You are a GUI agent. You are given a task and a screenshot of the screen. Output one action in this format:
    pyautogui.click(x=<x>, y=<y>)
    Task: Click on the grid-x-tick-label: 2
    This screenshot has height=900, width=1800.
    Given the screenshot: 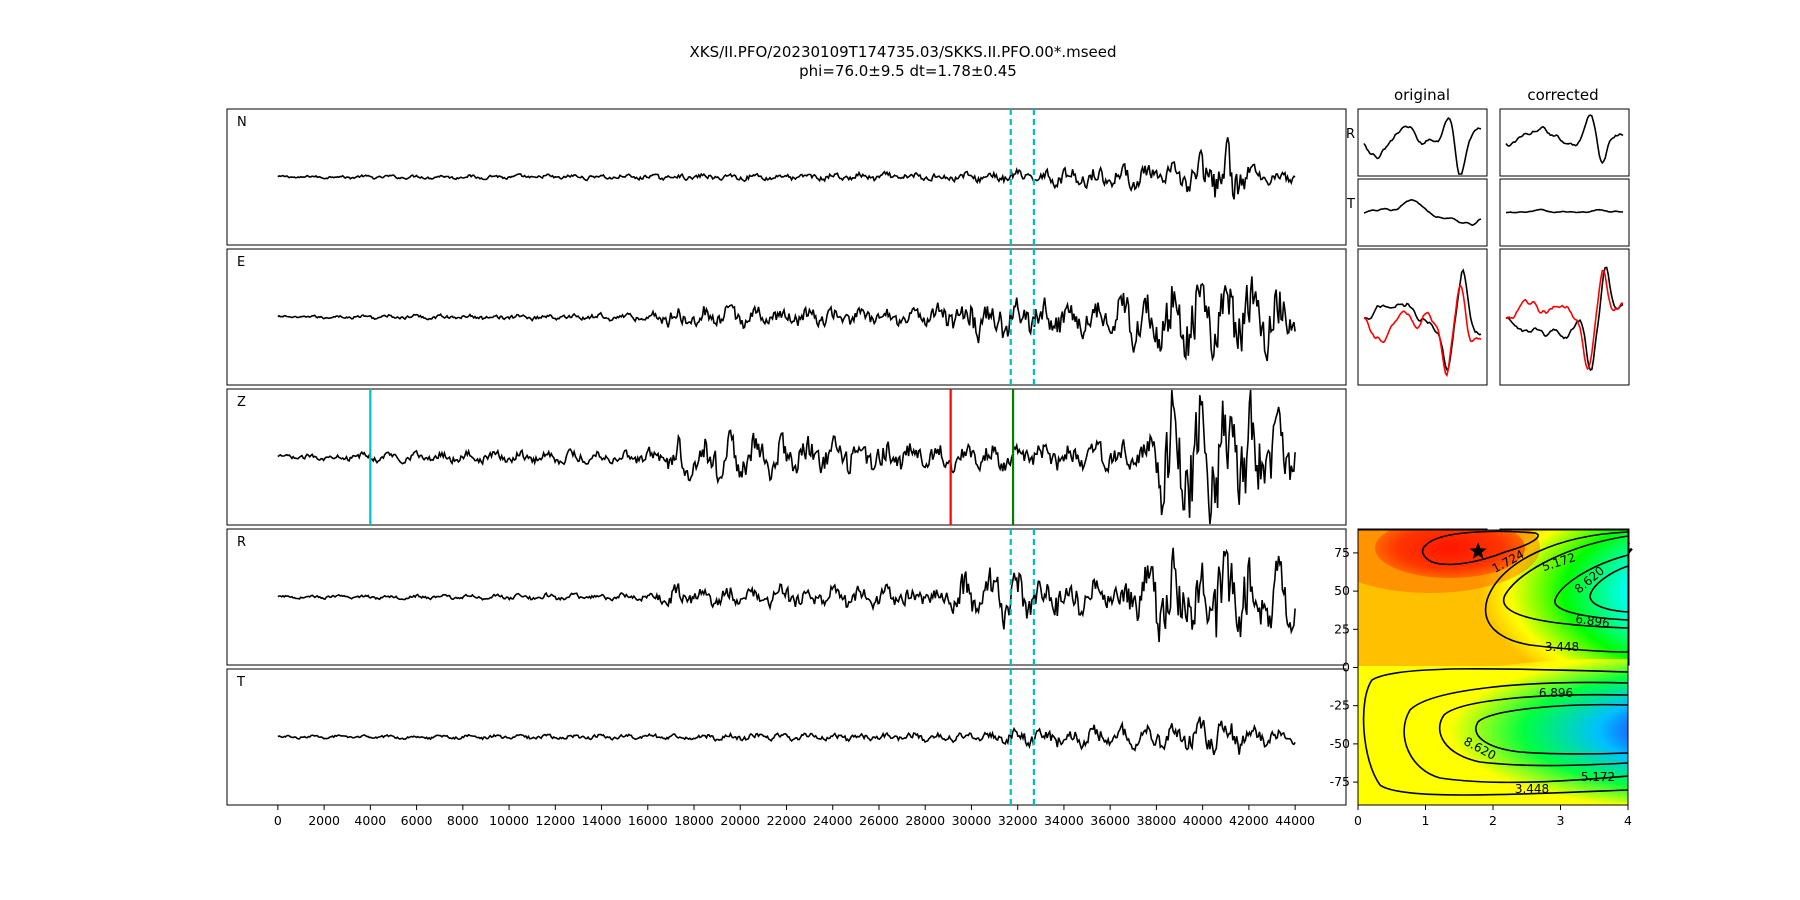 What is the action you would take?
    pyautogui.click(x=1493, y=820)
    